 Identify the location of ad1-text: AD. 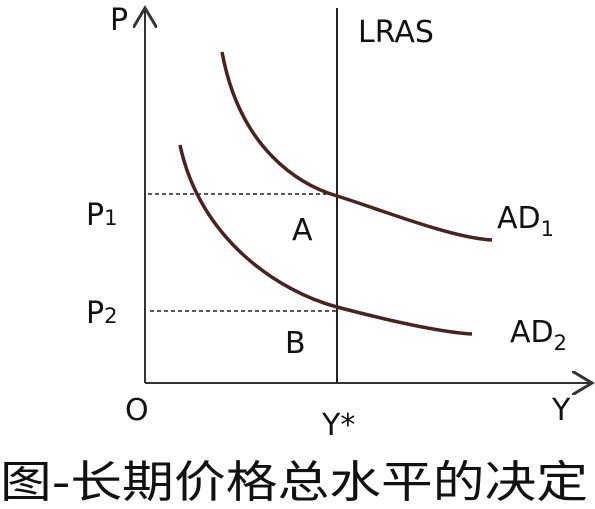
(519, 218).